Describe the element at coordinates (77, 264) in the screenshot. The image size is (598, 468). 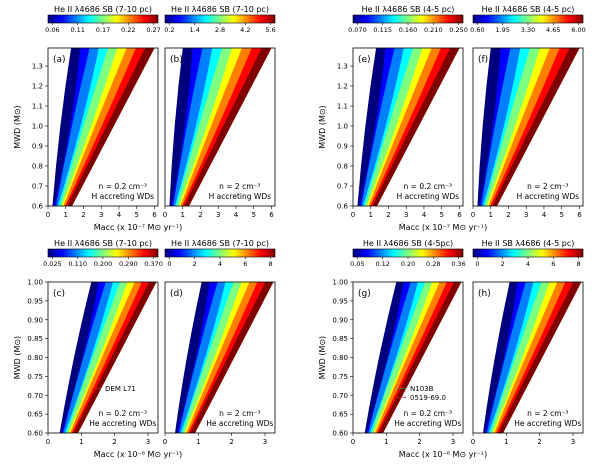
I see `colorbar-tick-label: 0.110` at that location.